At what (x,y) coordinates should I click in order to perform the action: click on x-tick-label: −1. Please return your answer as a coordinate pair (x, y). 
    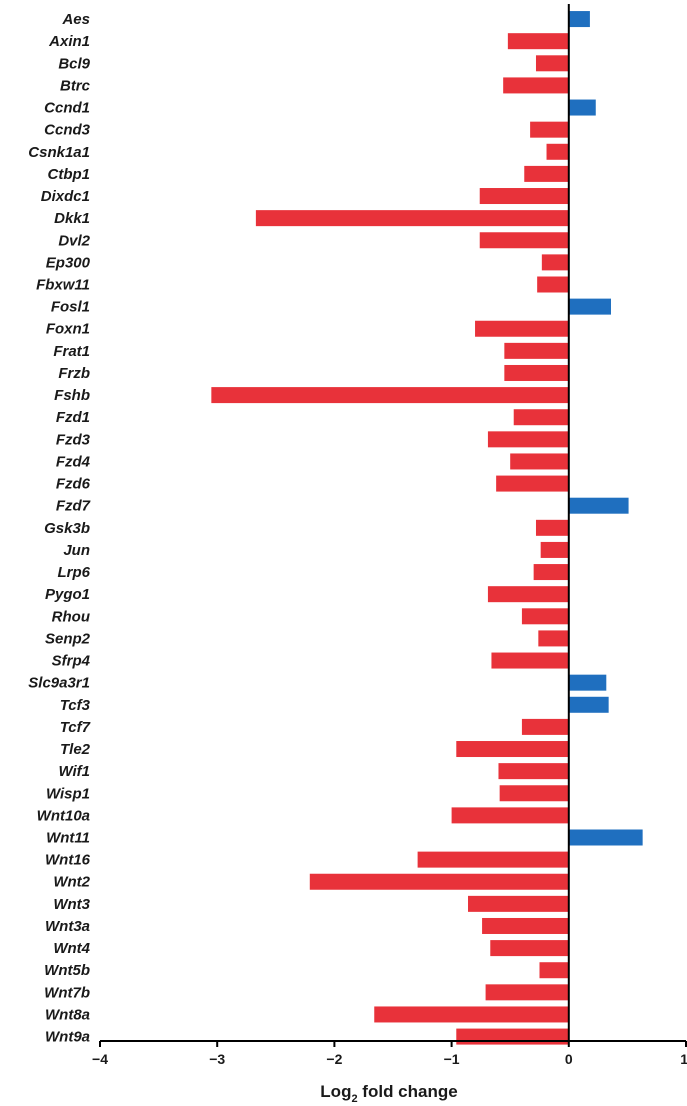
    Looking at the image, I should click on (452, 1059).